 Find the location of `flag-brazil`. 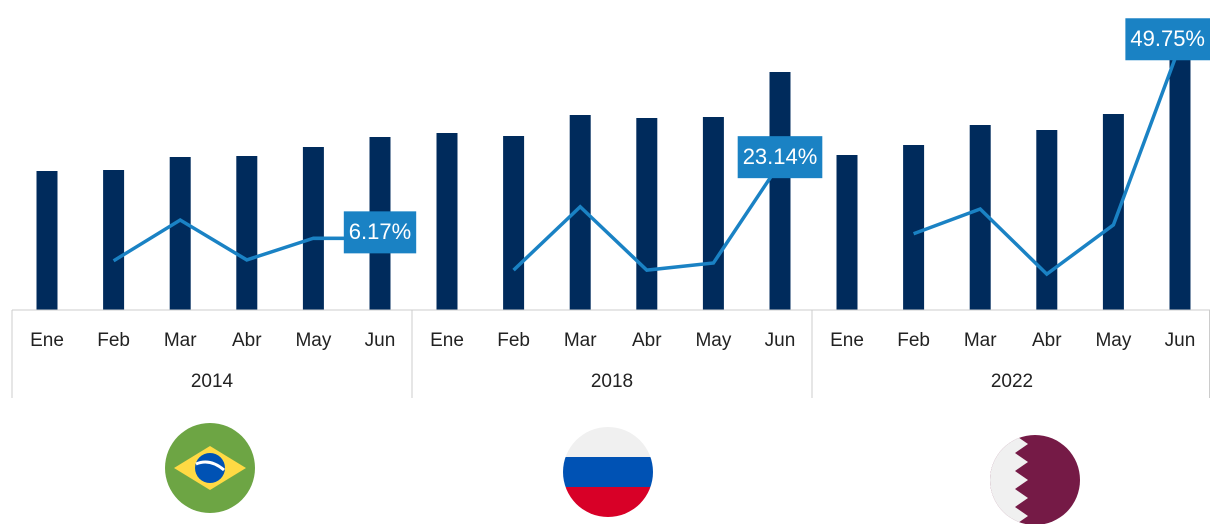

flag-brazil is located at coordinates (210, 468).